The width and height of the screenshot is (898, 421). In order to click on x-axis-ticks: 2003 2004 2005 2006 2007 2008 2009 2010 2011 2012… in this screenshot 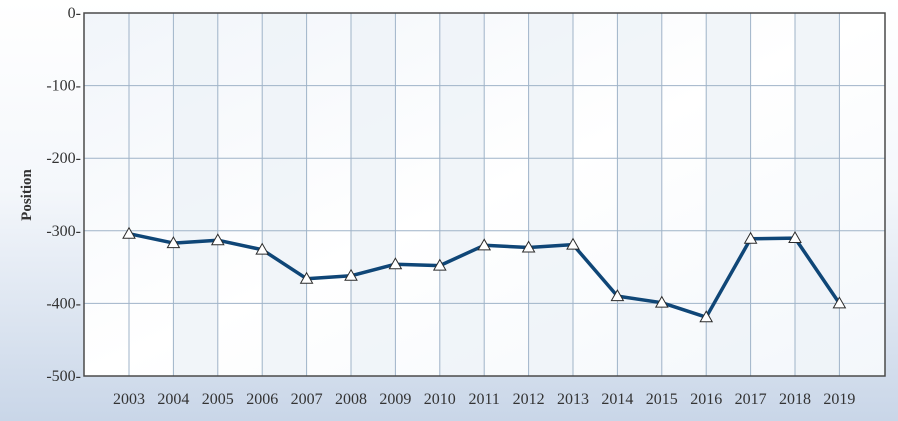, I will do `click(484, 399)`.